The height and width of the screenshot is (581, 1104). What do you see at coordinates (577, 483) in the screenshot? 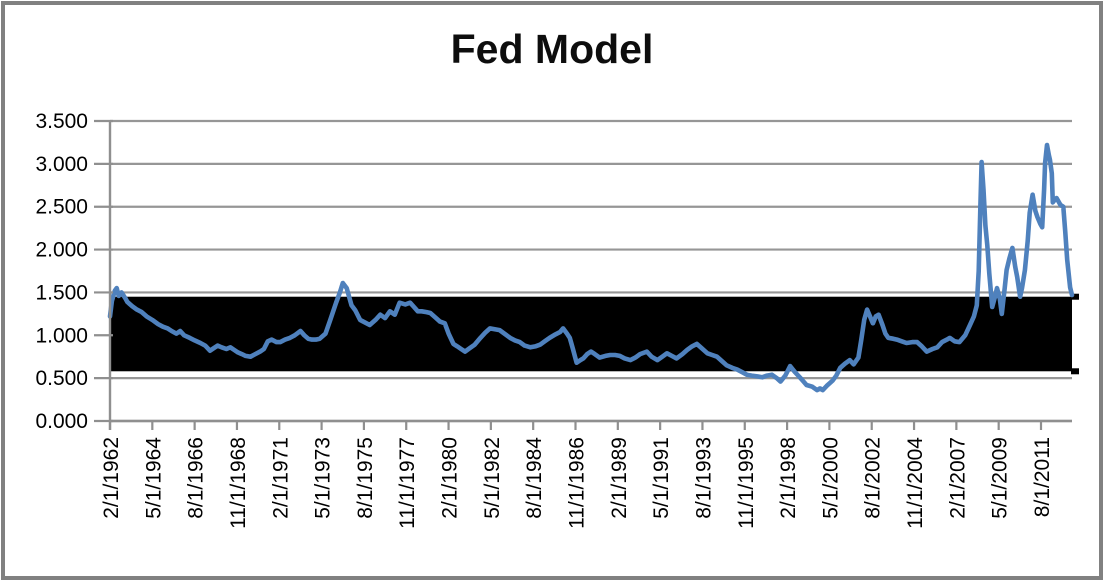
I see `x-axis-label: 11/1/1986` at bounding box center [577, 483].